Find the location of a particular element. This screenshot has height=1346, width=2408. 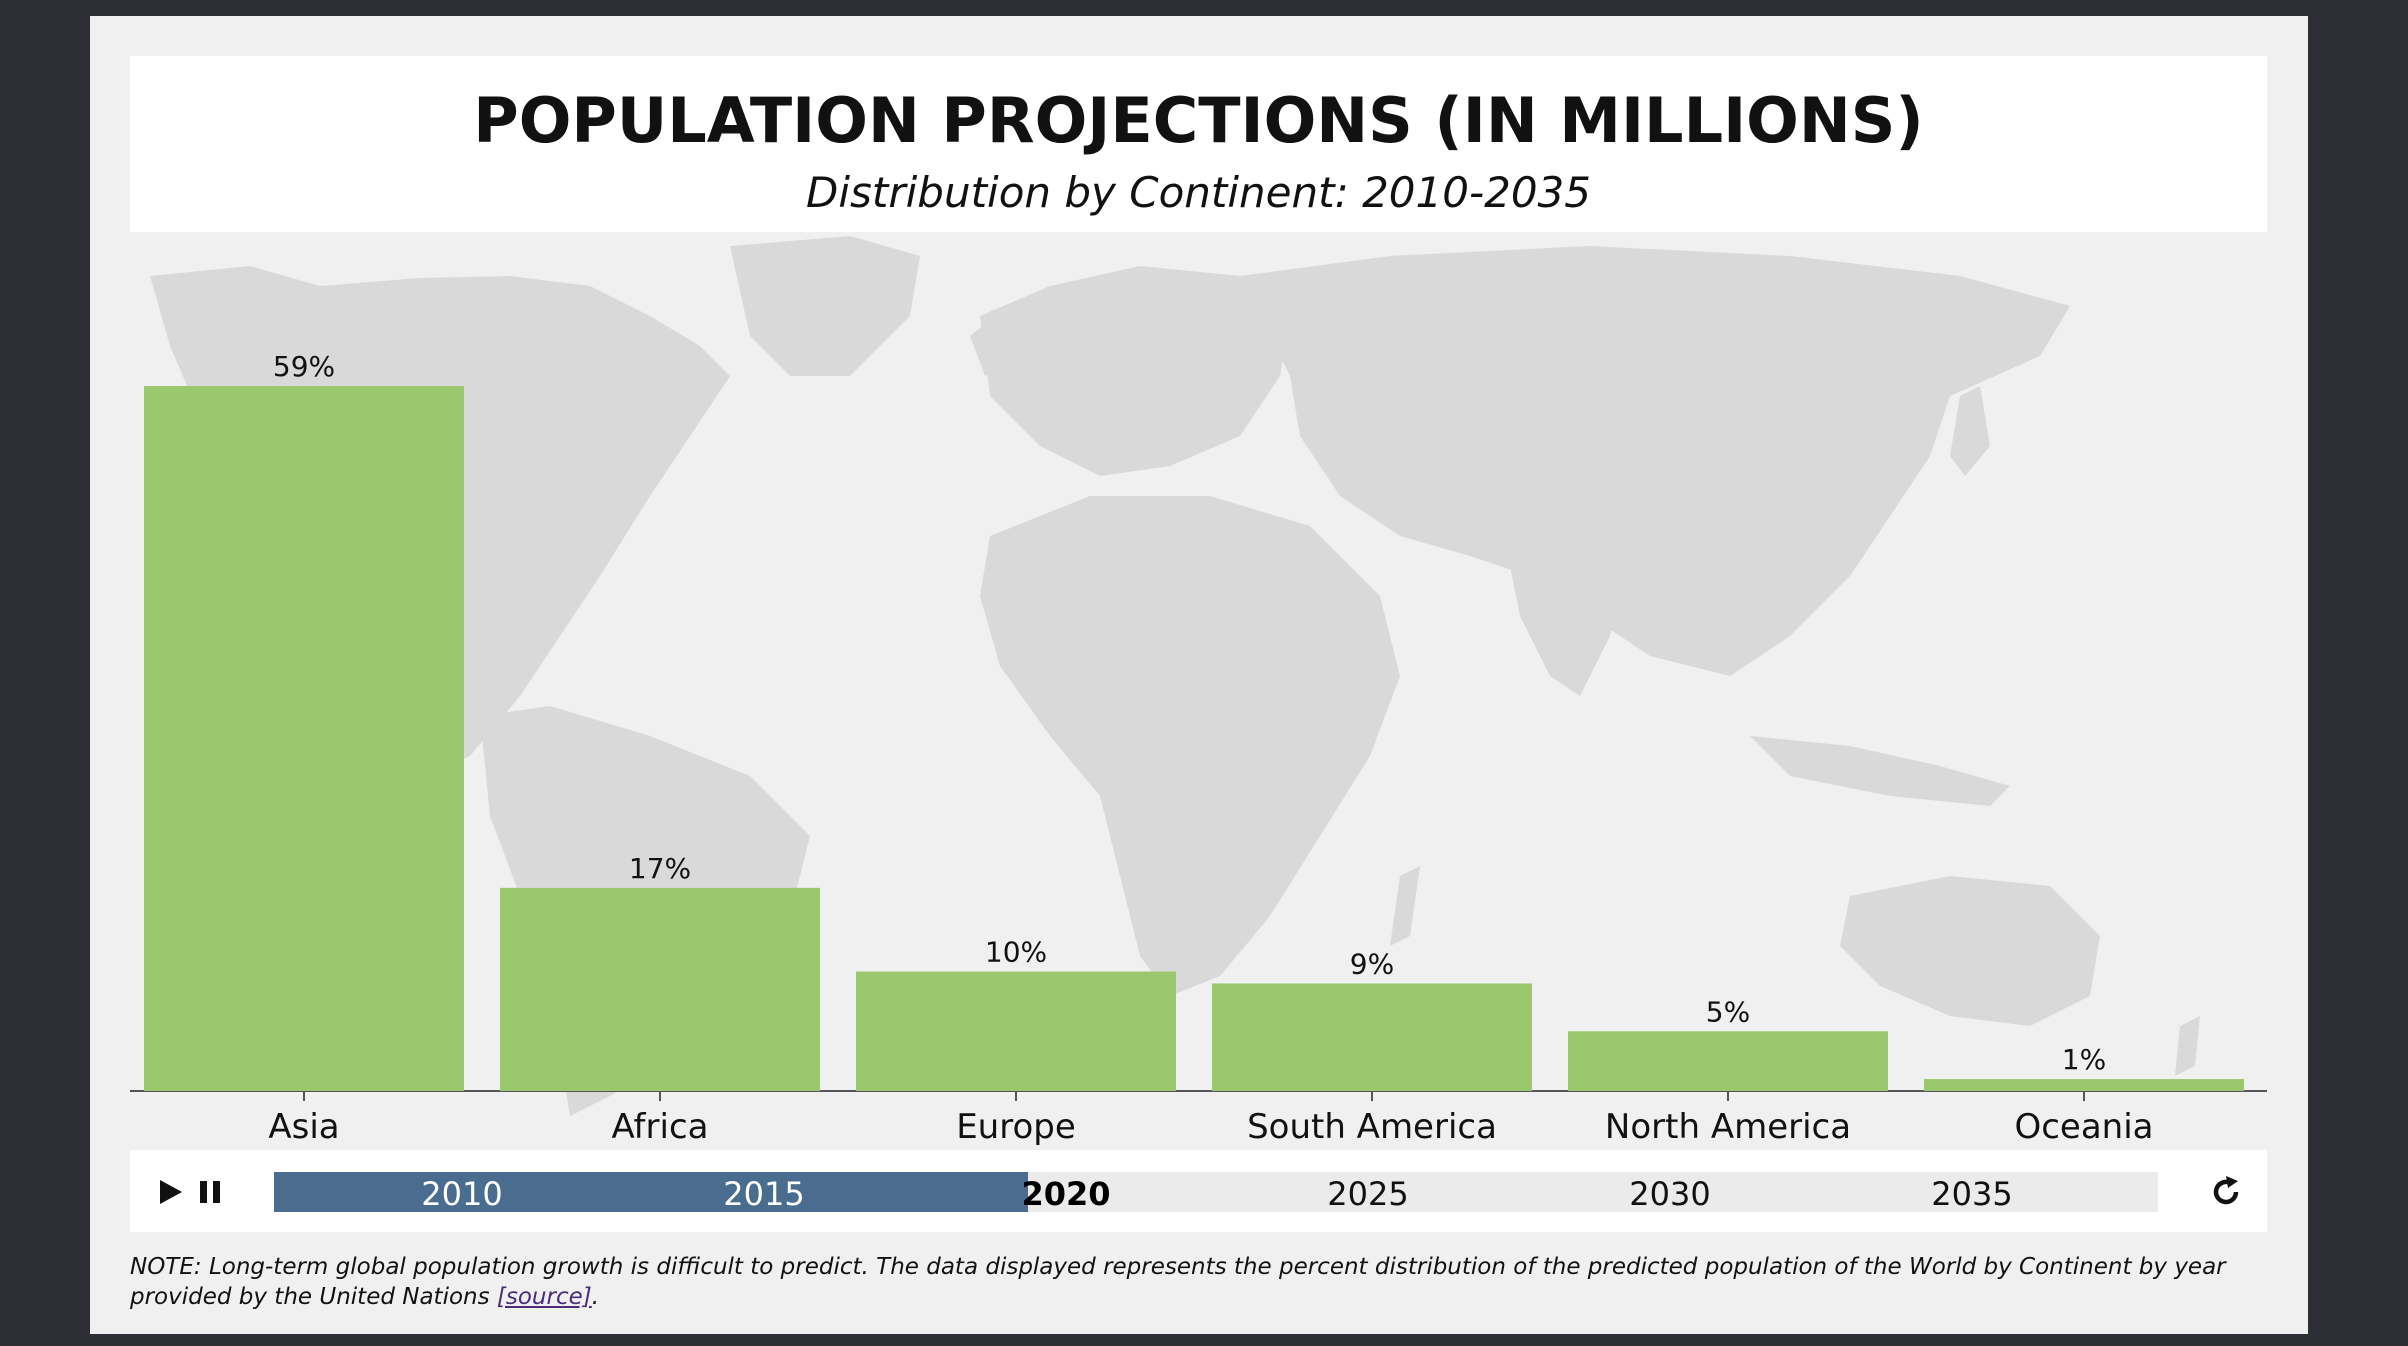

play-button is located at coordinates (172, 1192).